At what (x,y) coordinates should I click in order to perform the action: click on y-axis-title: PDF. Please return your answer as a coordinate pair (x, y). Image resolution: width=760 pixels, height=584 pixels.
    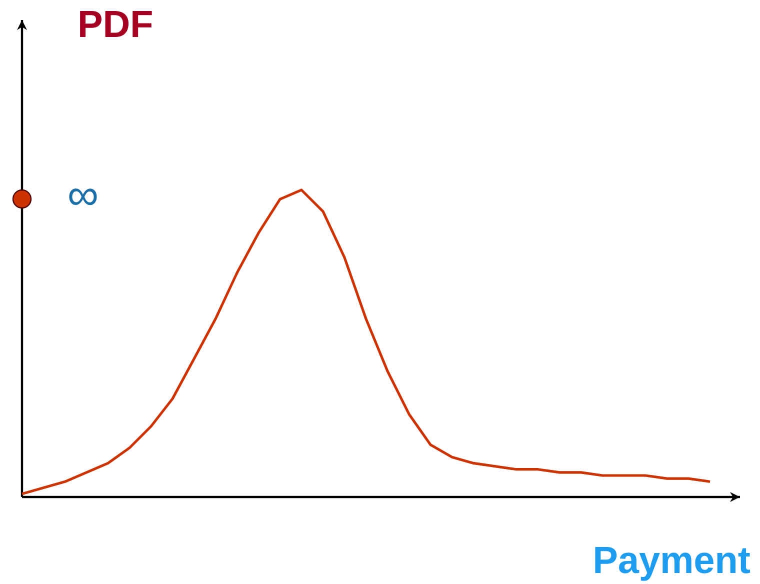
    Looking at the image, I should click on (116, 23).